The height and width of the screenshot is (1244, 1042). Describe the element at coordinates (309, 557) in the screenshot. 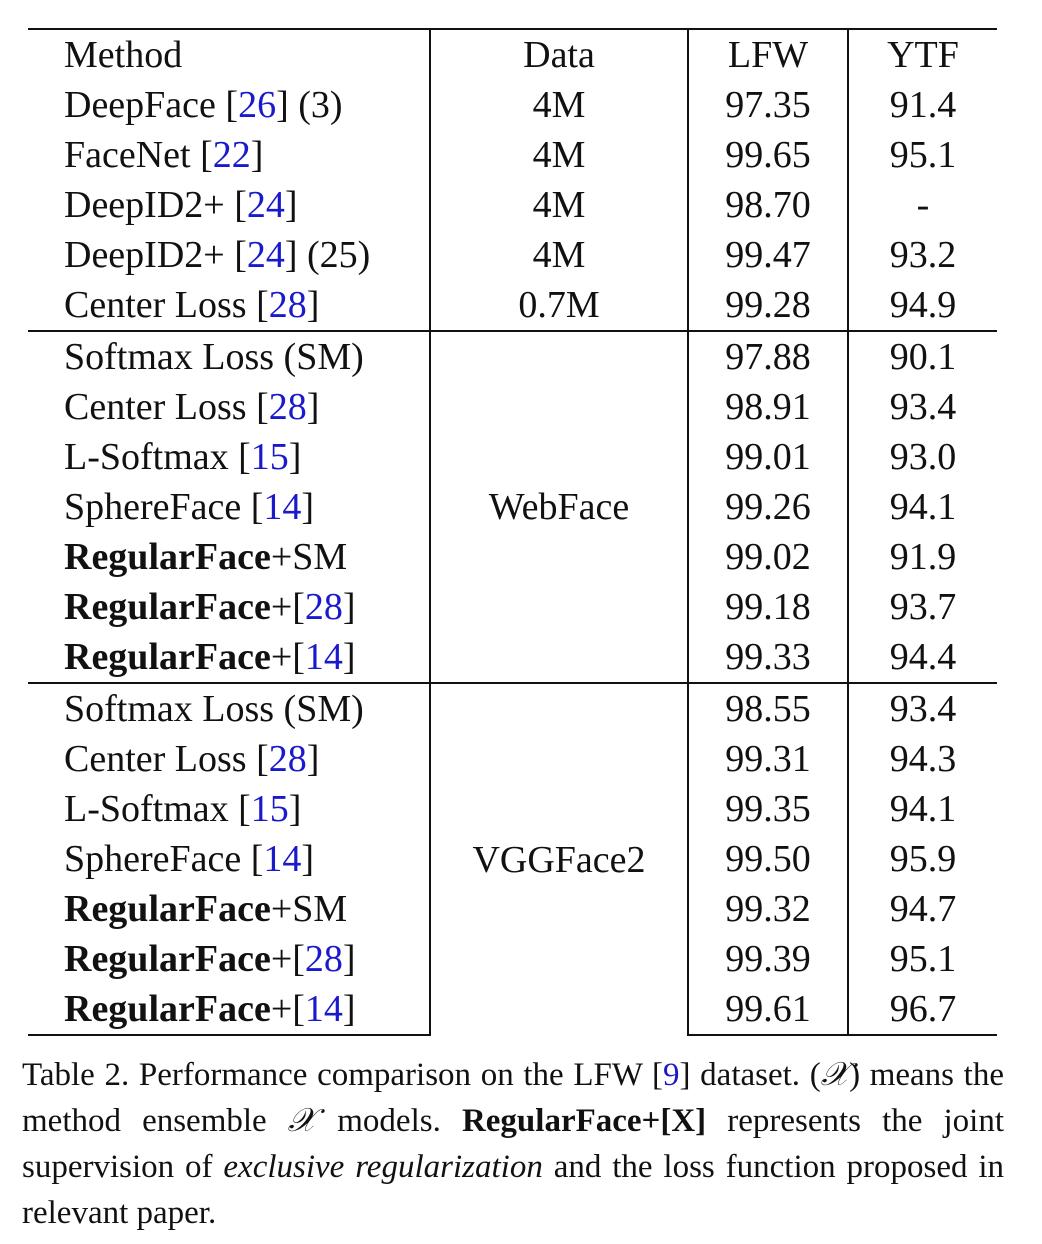

I see `method-name-rest: +SM` at that location.